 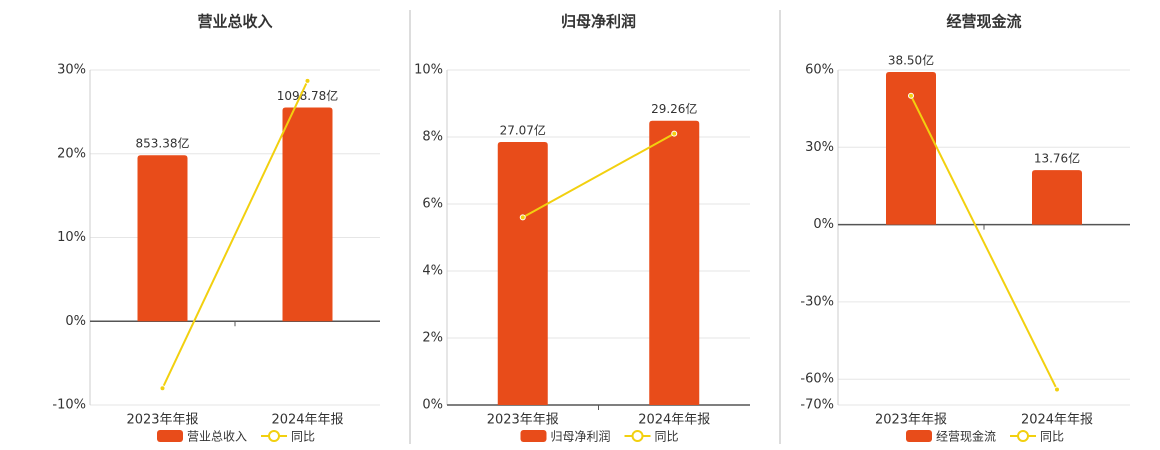 I want to click on chart-title: 营业总收入, so click(x=234, y=22).